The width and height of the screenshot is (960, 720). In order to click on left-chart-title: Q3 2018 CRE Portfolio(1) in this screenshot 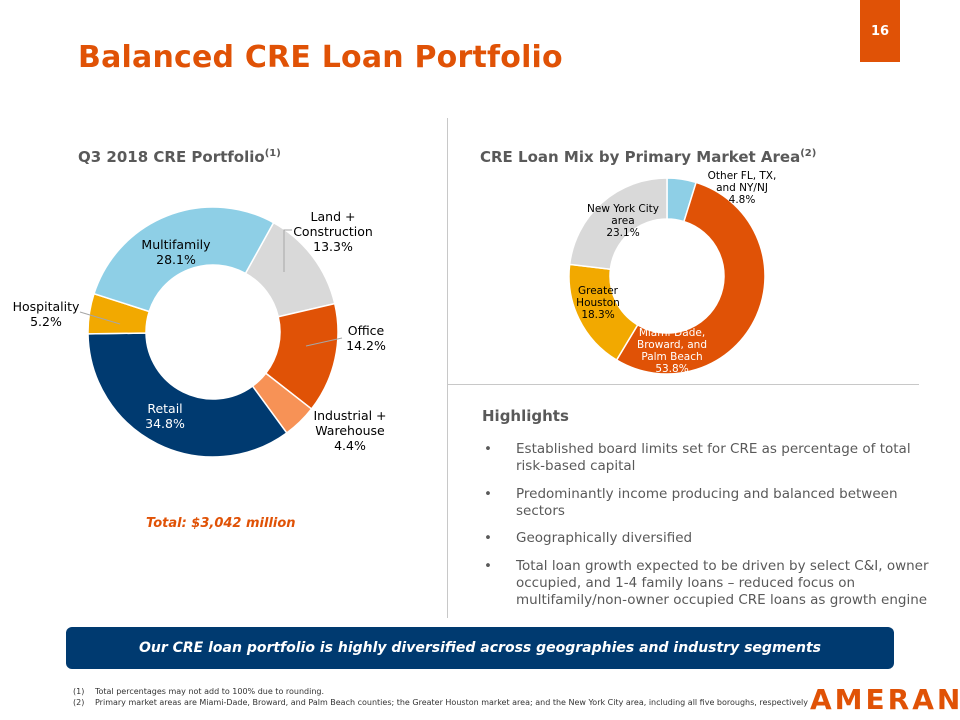, I will do `click(179, 157)`.